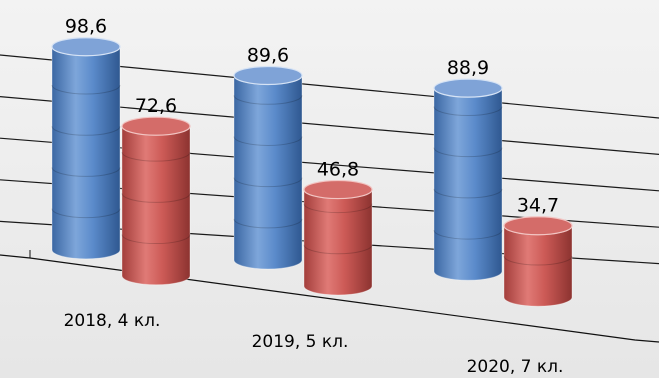 The height and width of the screenshot is (378, 659). What do you see at coordinates (300, 342) in the screenshot?
I see `category-label-2: 2019, 5 кл.` at bounding box center [300, 342].